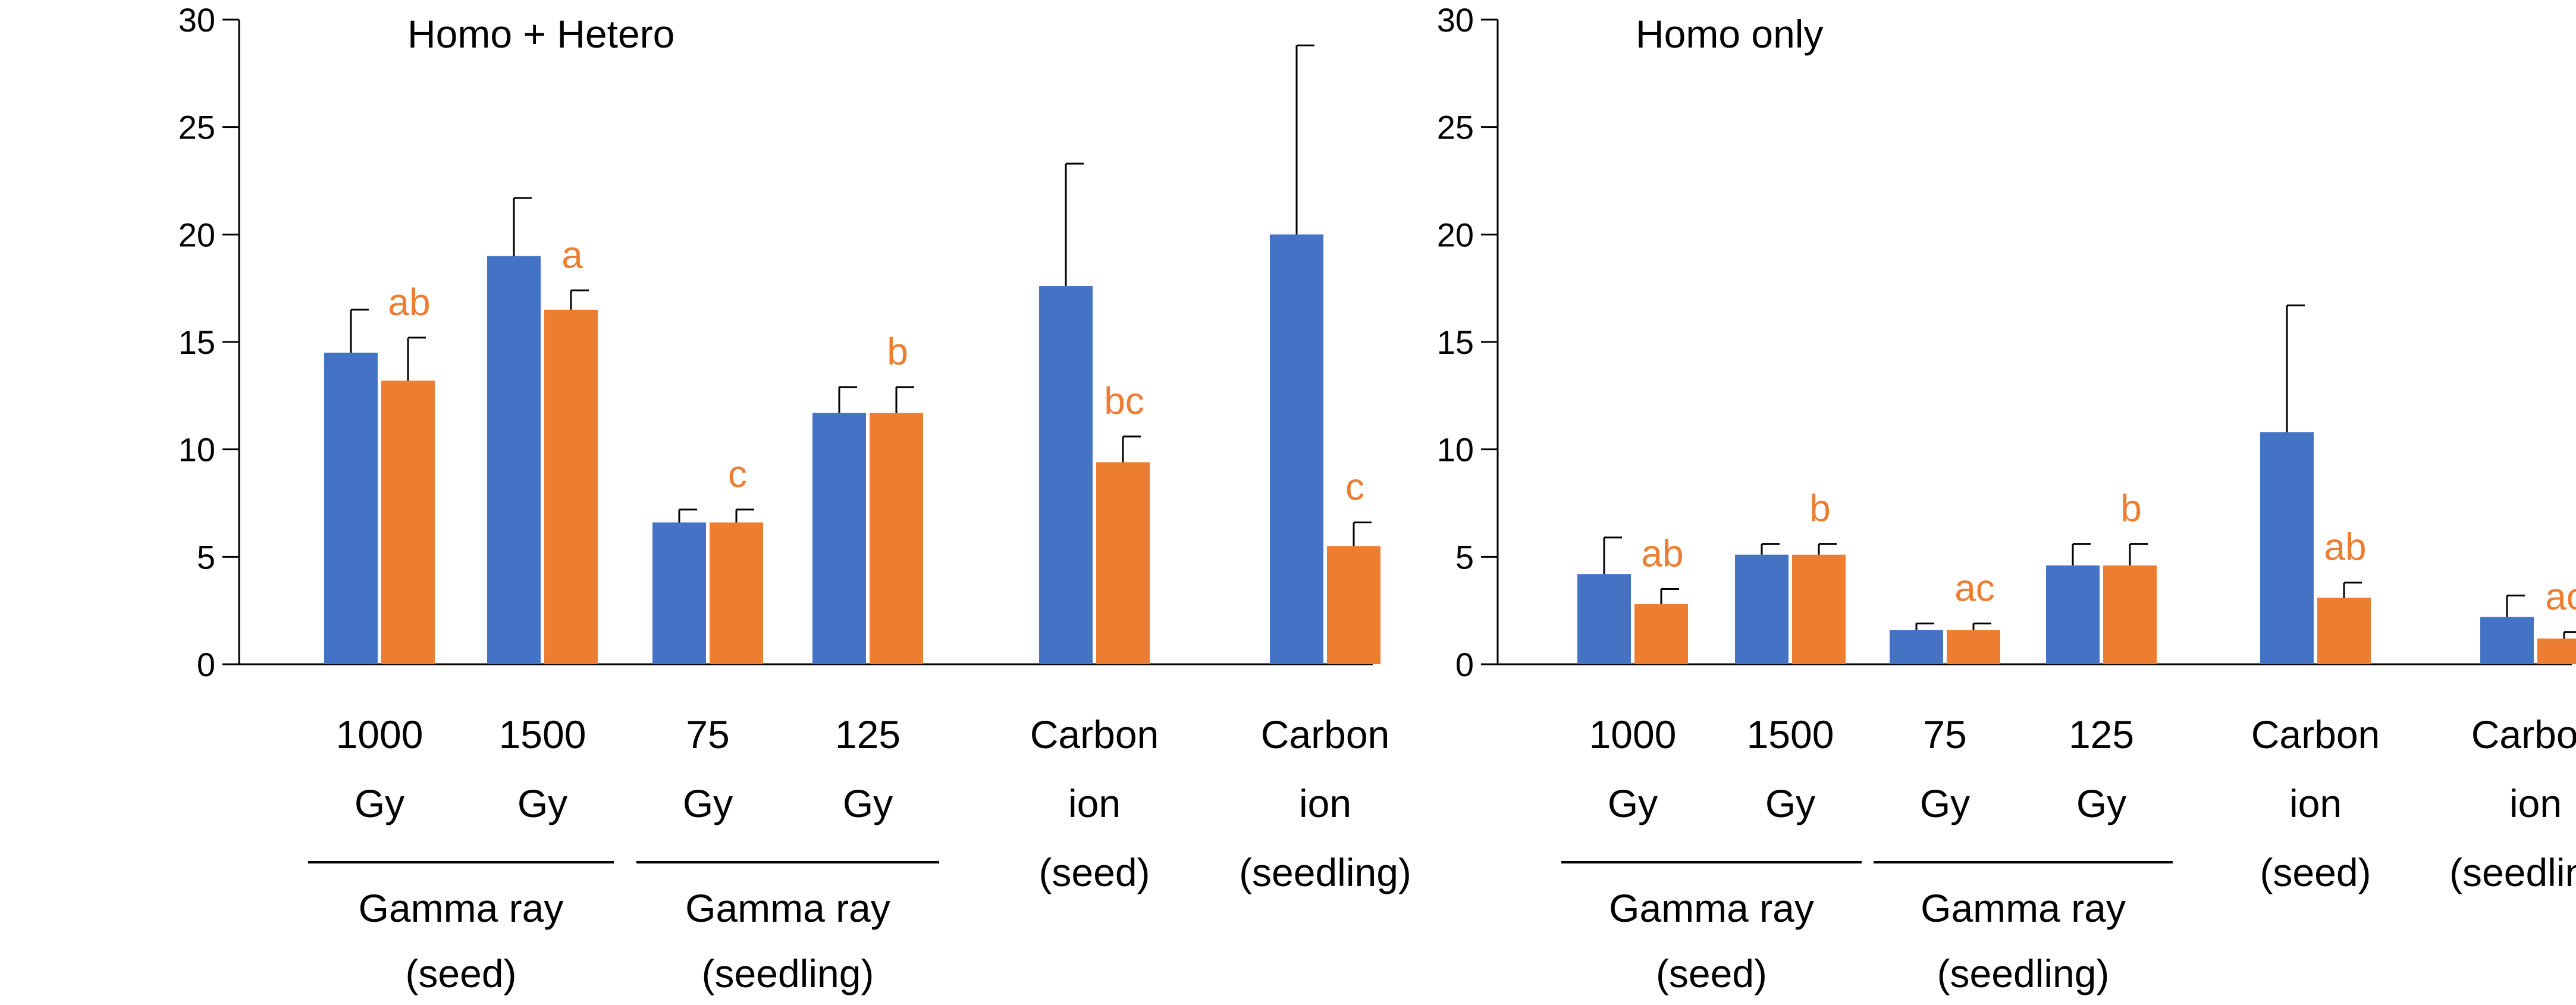  Describe the element at coordinates (1729, 34) in the screenshot. I see `panel-title: Homo only` at that location.